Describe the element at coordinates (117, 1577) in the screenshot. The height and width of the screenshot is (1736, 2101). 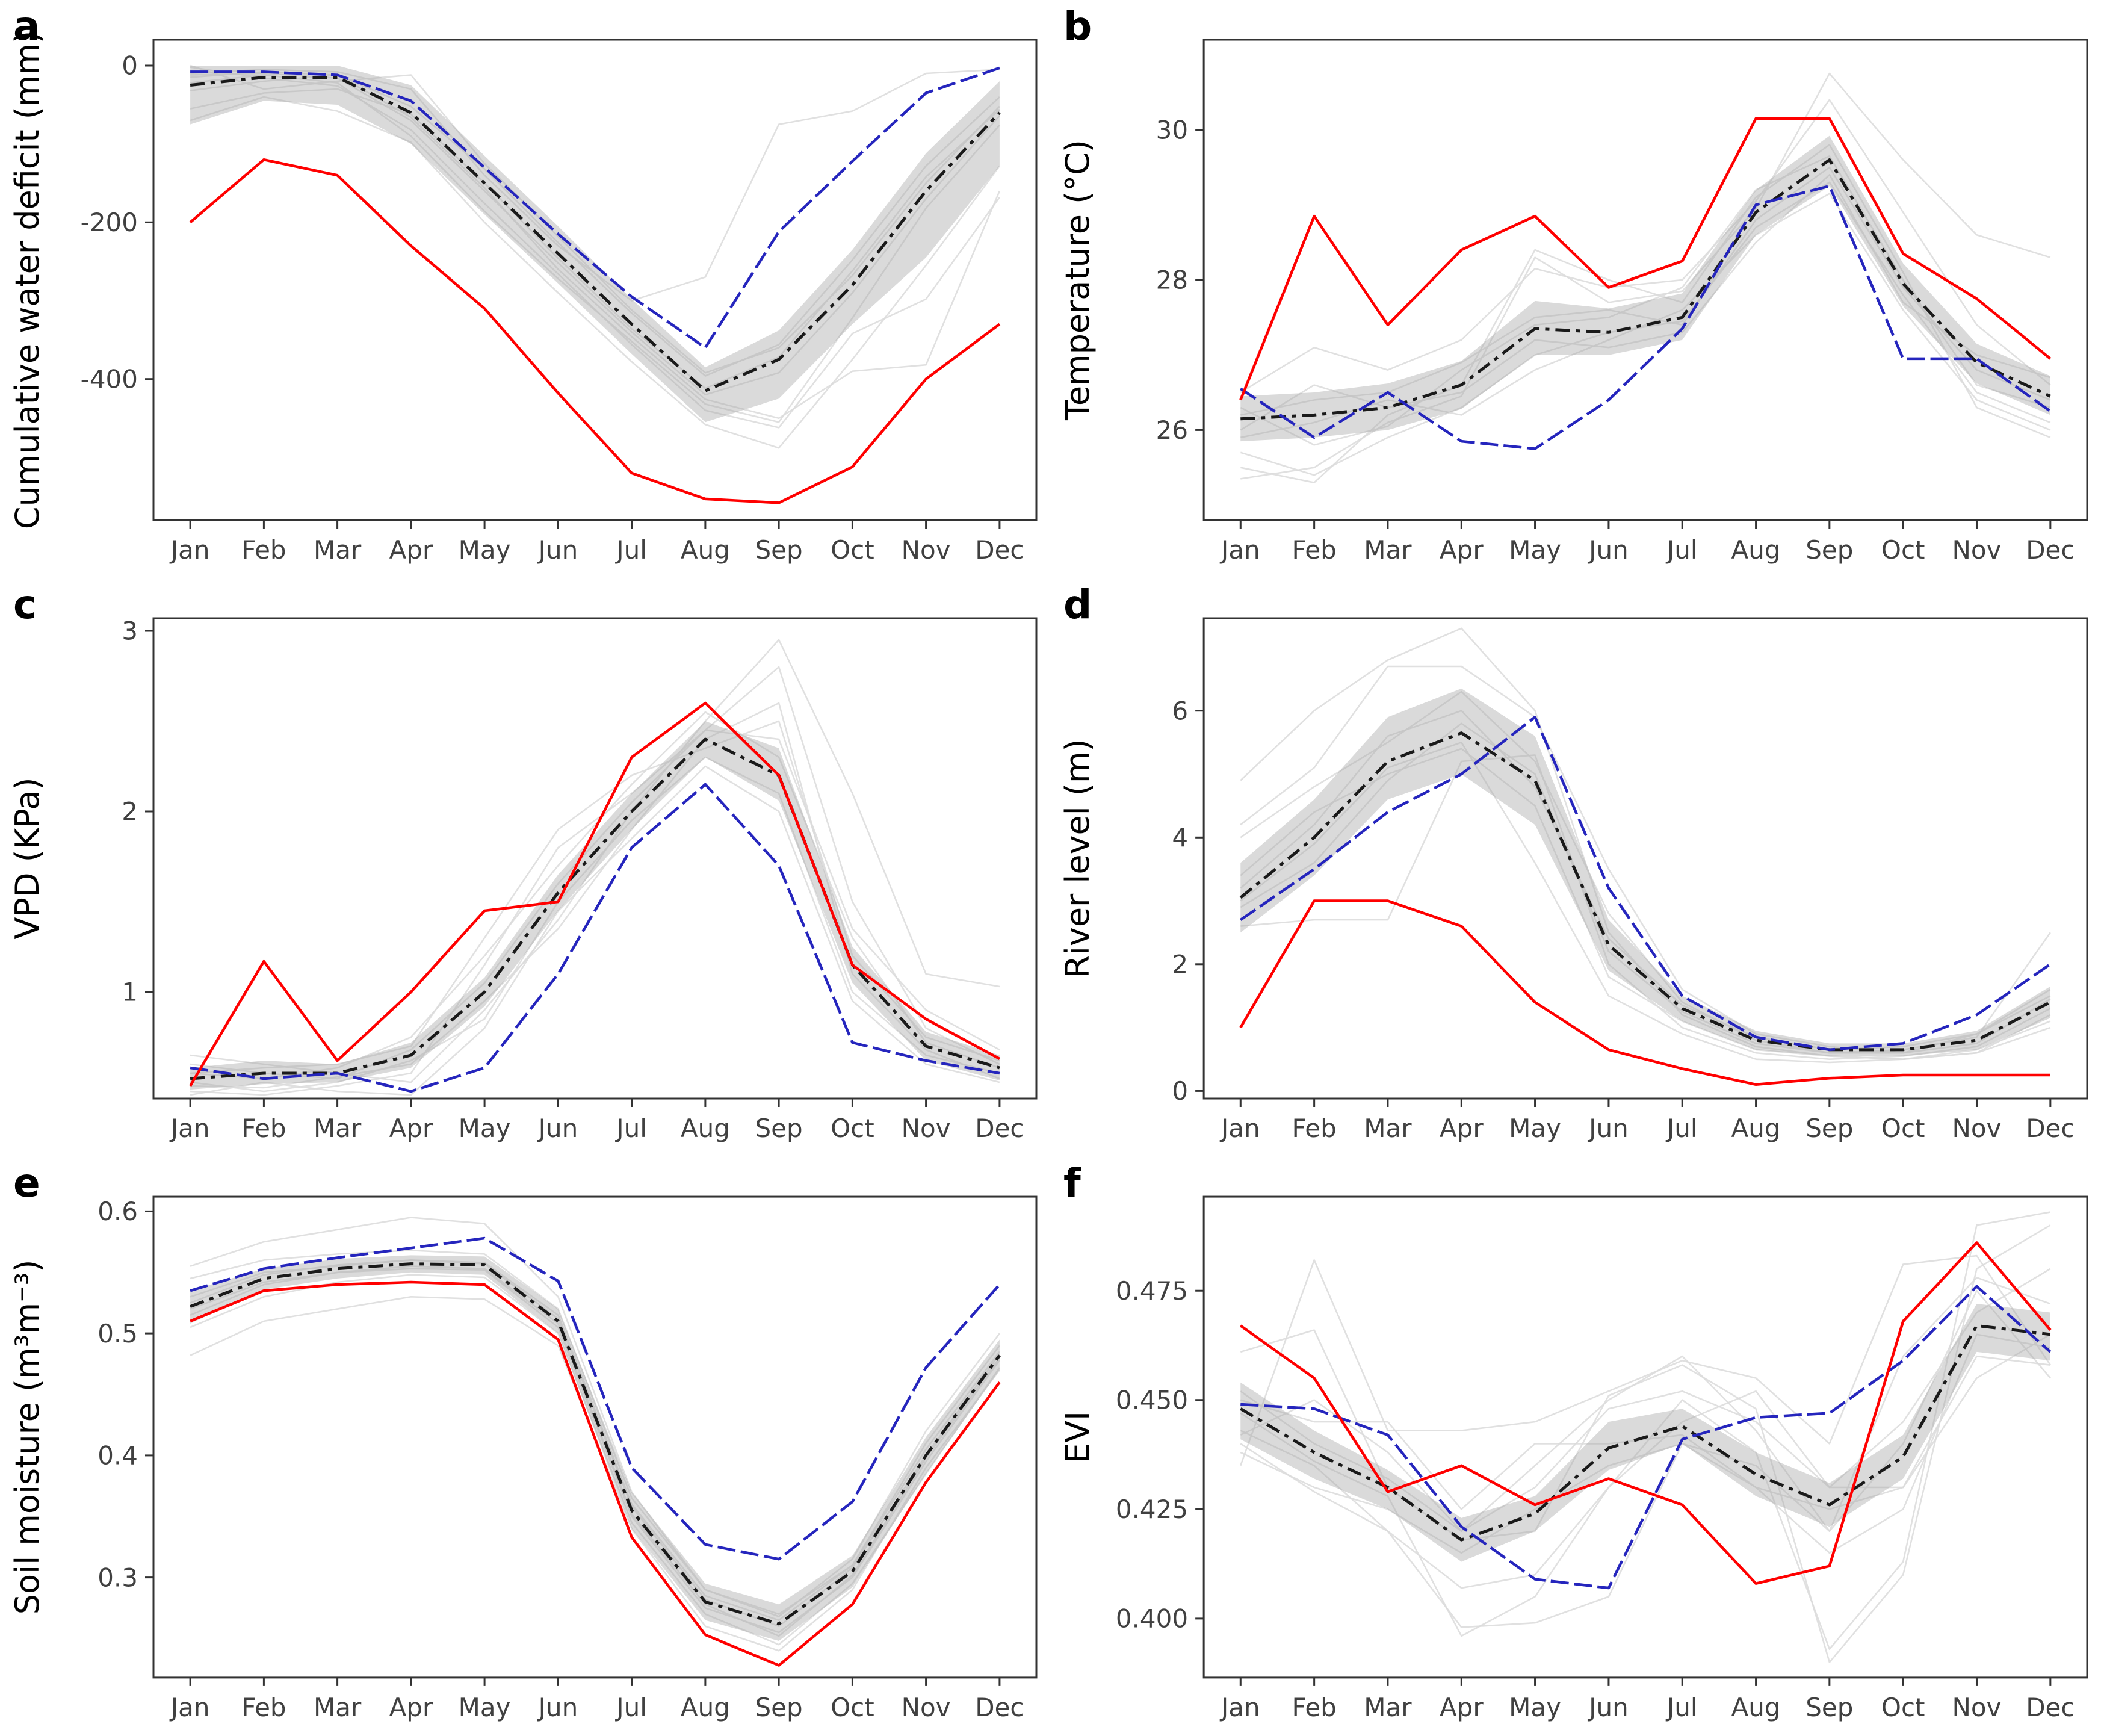
I see `y-tick-label: 0.3` at that location.